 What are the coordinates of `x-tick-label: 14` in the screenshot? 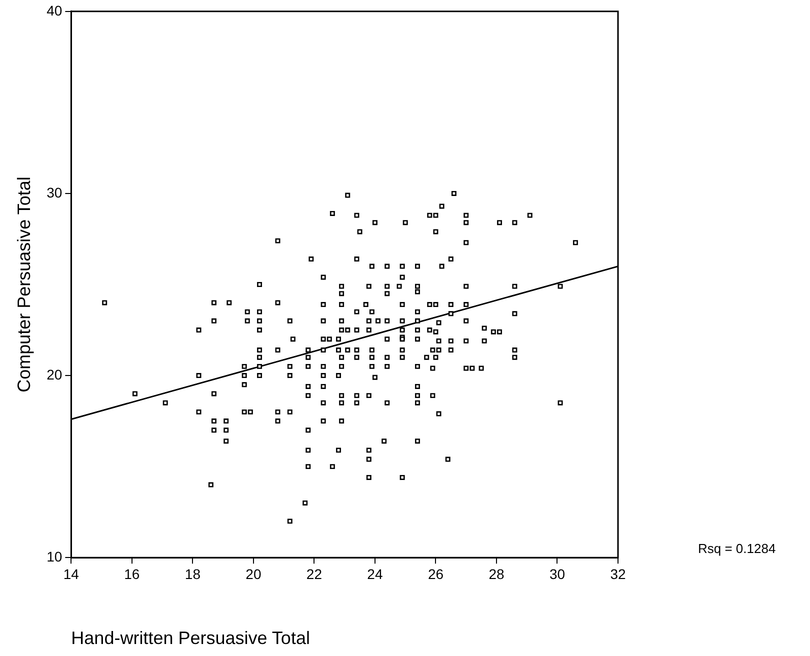 It's located at (71, 574).